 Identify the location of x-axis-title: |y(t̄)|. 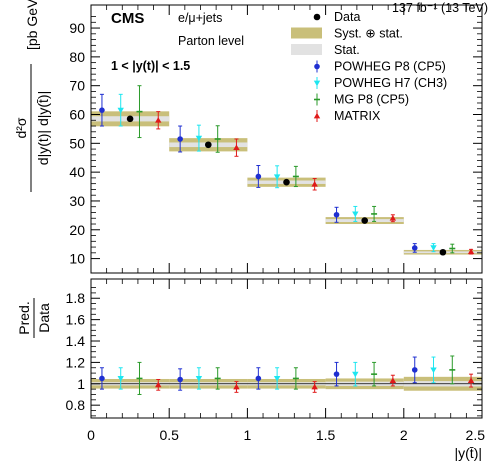
(469, 453).